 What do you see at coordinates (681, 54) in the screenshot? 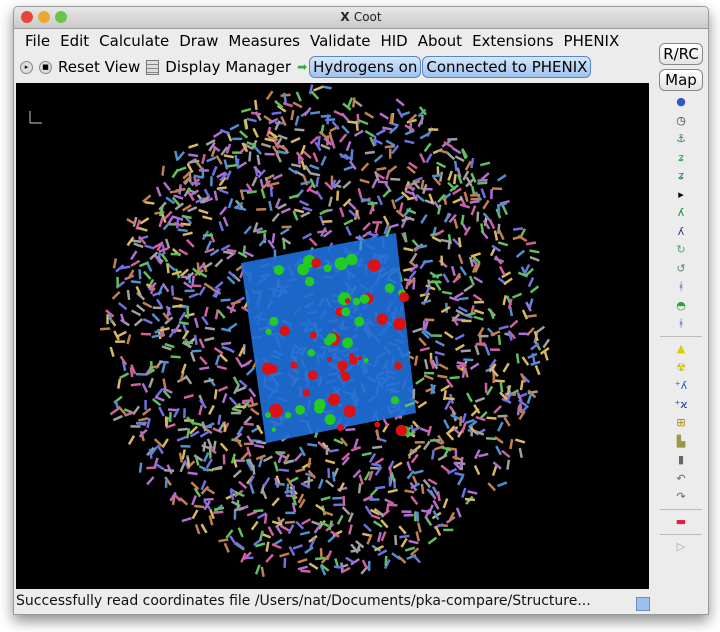
I see `rrc-button: R/RC` at bounding box center [681, 54].